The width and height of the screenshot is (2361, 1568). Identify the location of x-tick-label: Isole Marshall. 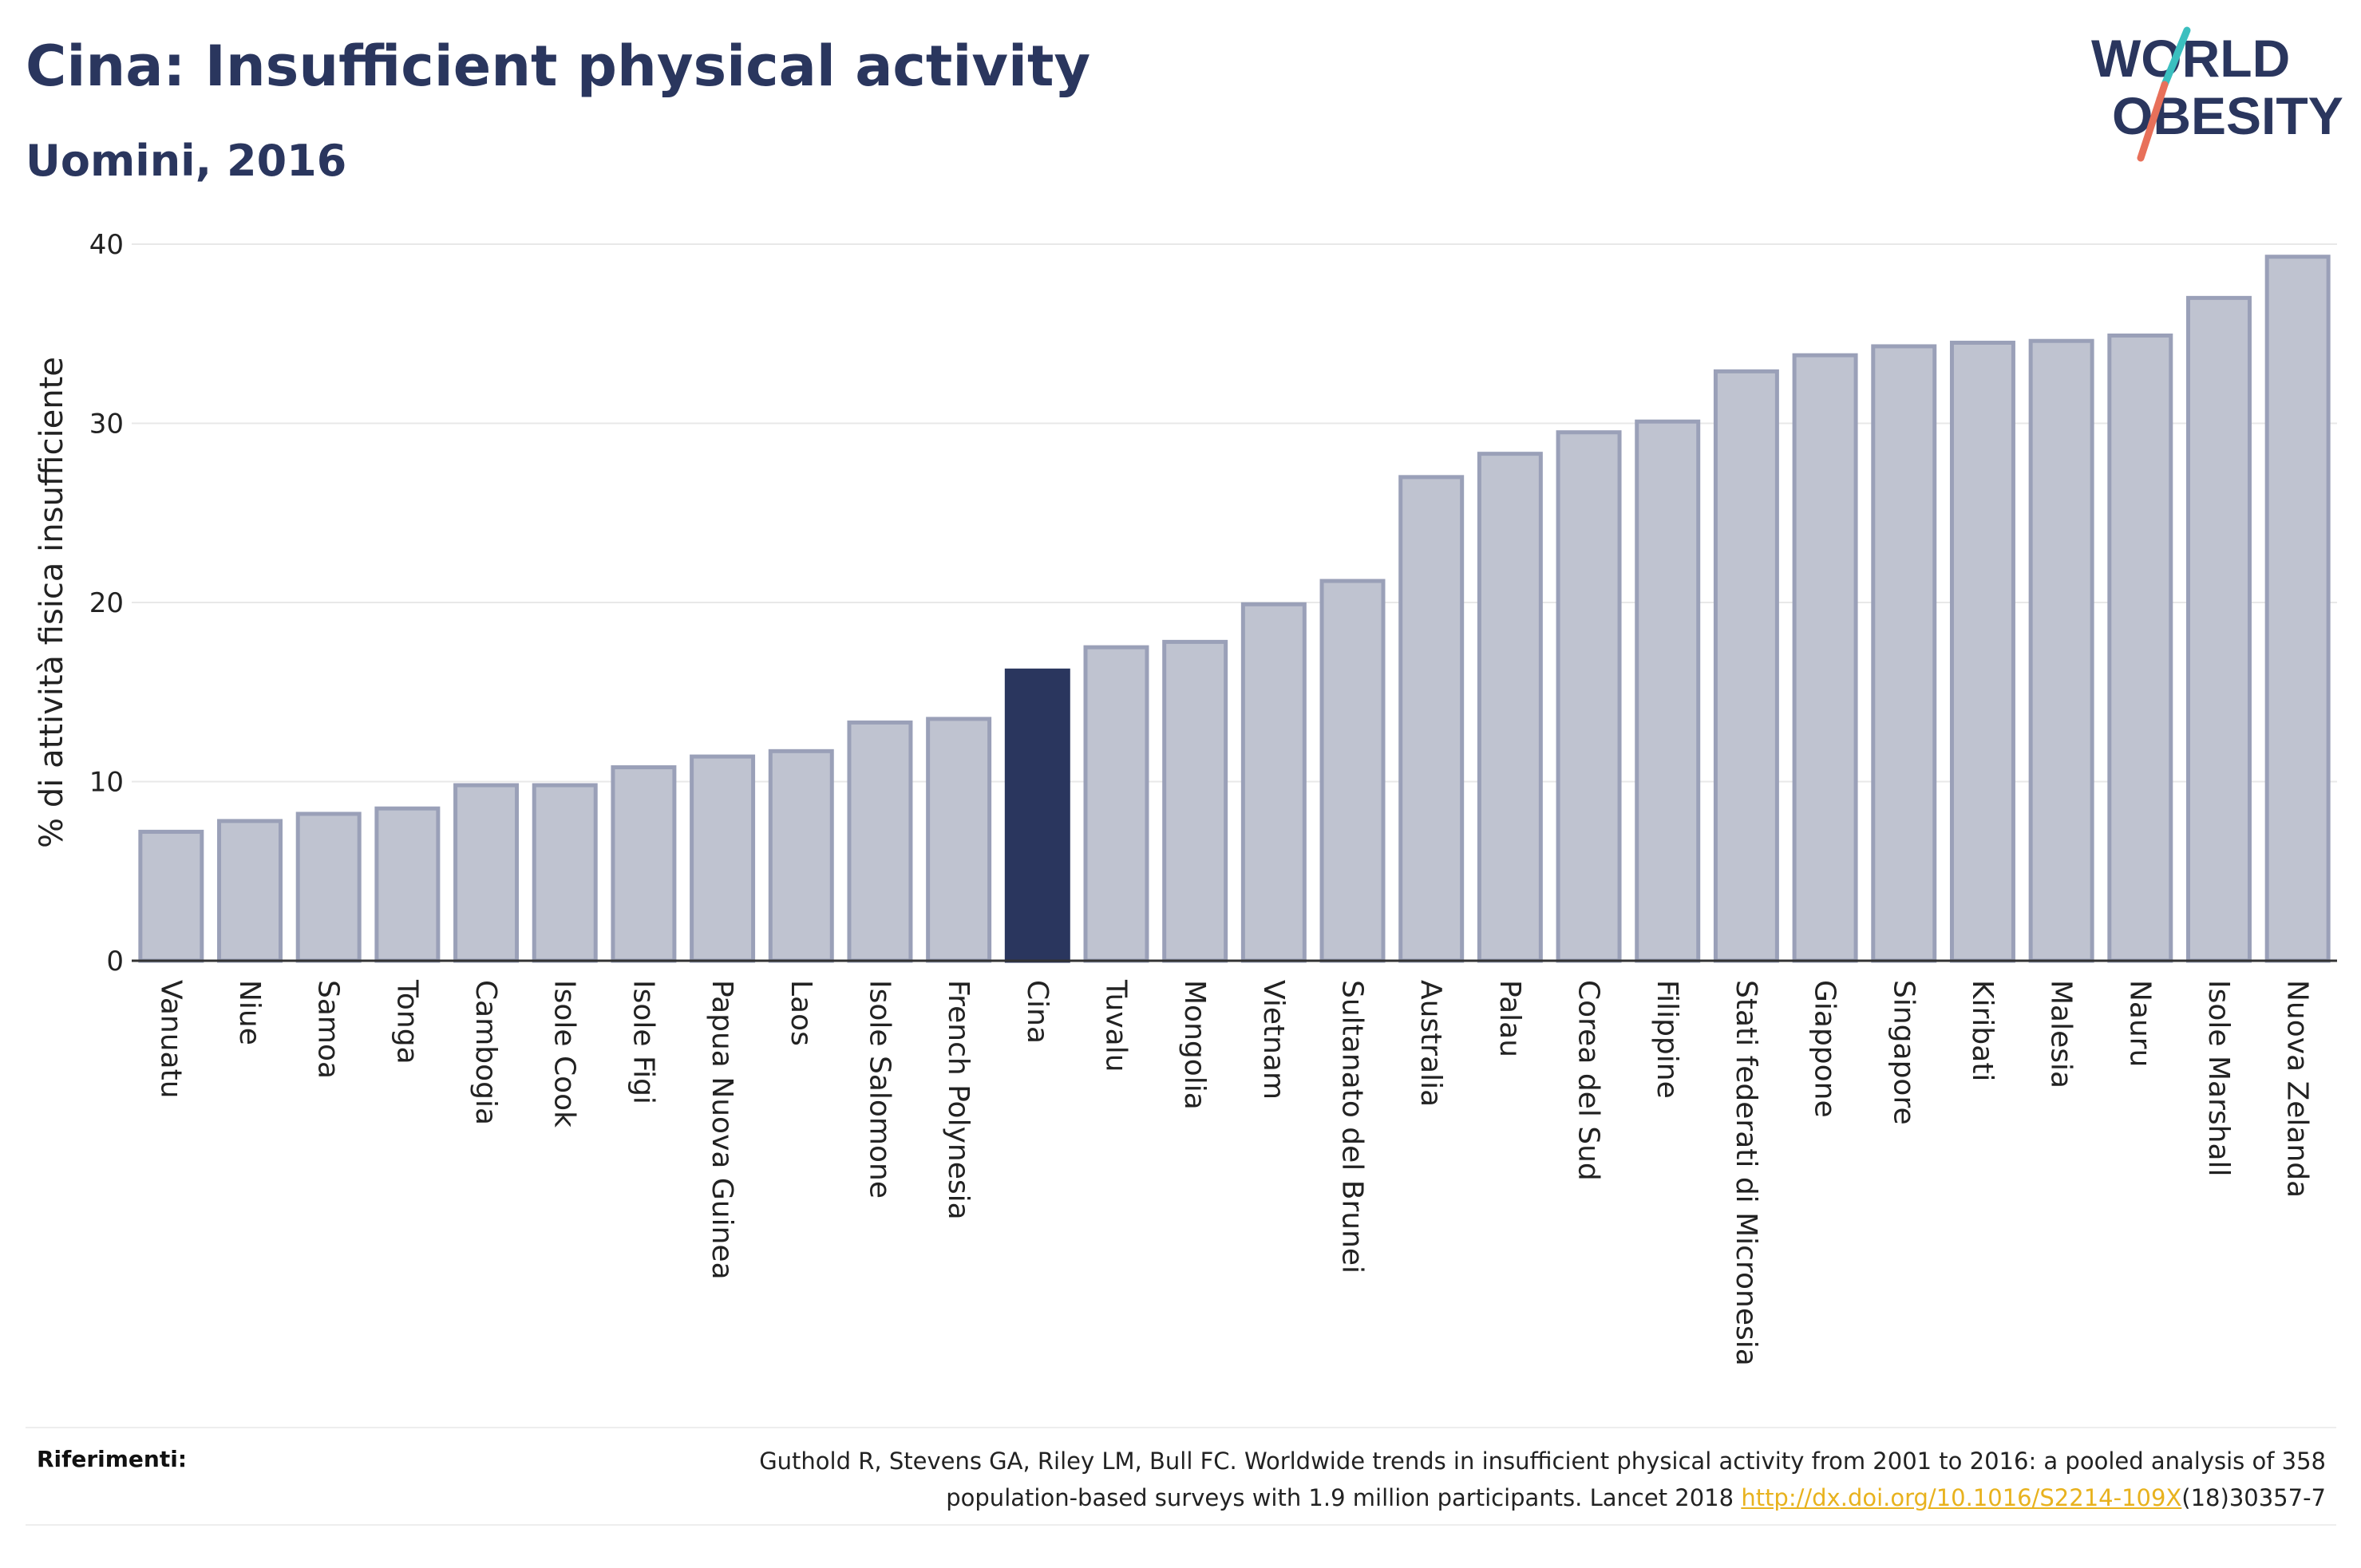
(2218, 1078).